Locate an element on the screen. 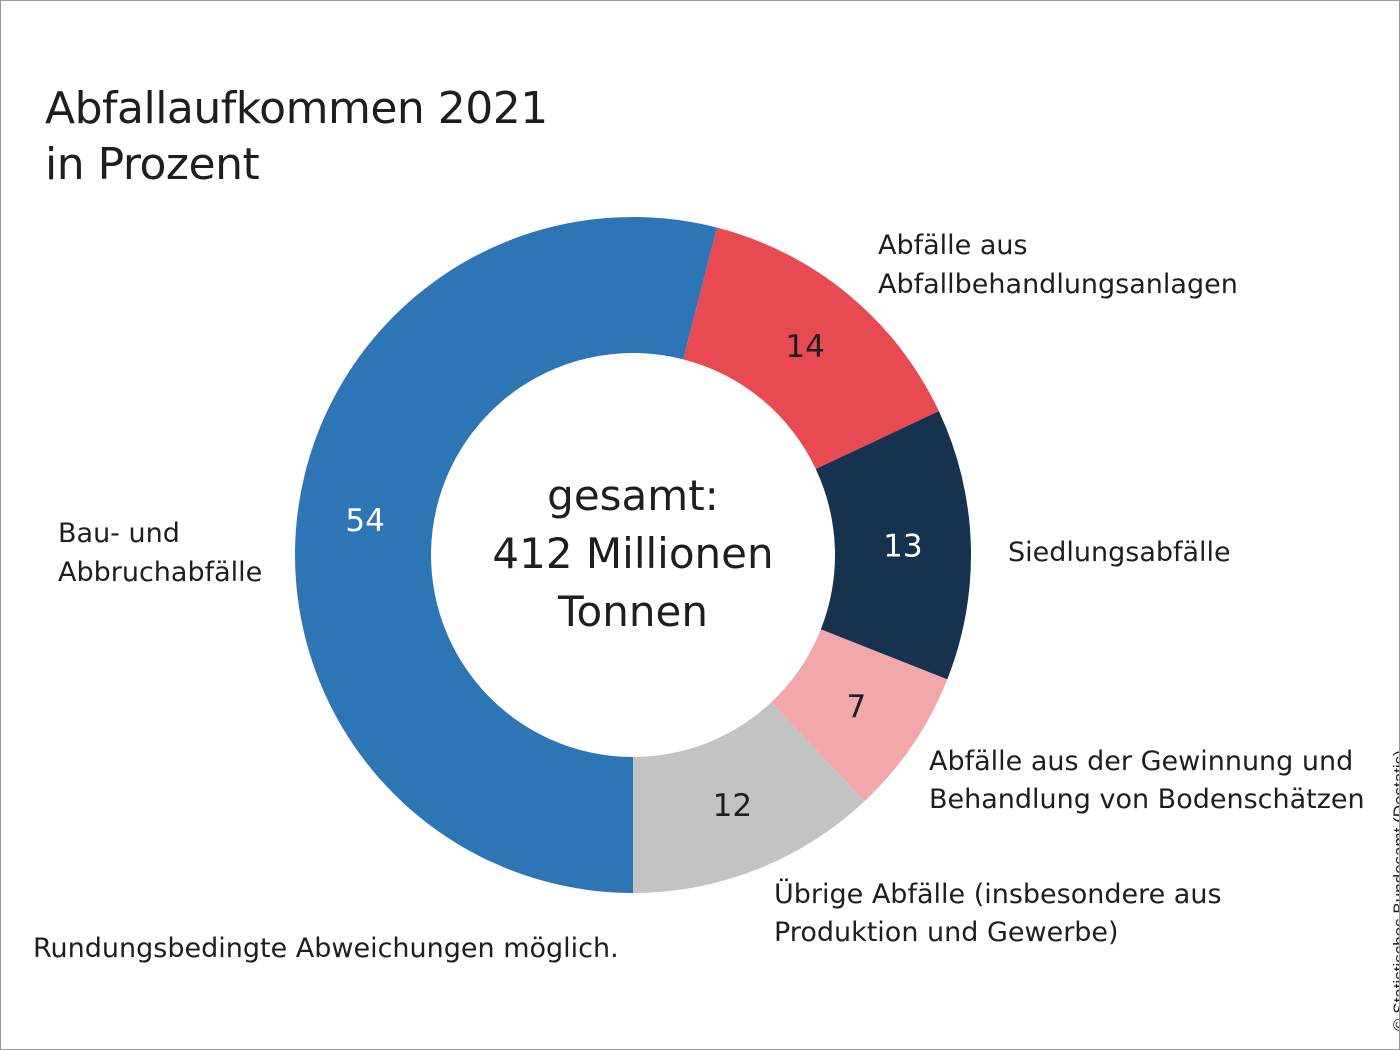 This screenshot has width=1400, height=1050. chart-subtitle: in Prozent is located at coordinates (152, 164).